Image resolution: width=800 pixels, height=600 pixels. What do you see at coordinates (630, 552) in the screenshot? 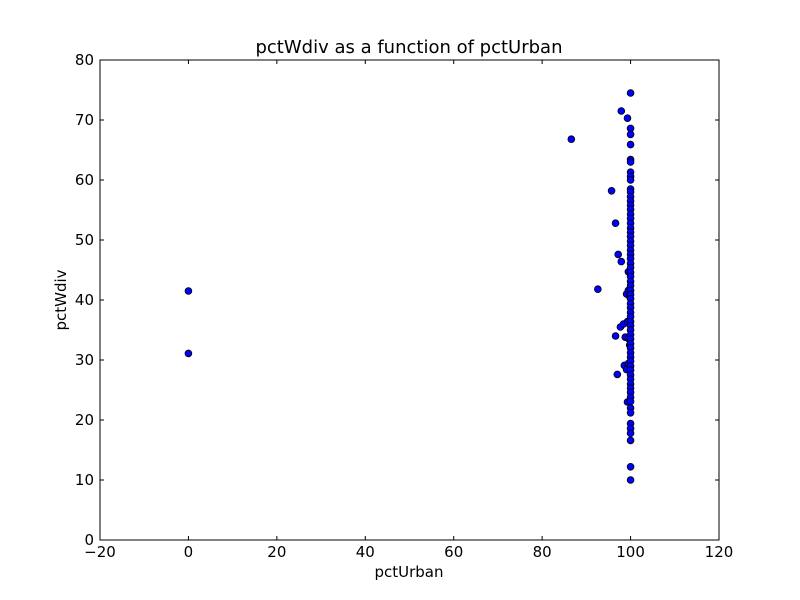
I see `x-tick-label: 100` at bounding box center [630, 552].